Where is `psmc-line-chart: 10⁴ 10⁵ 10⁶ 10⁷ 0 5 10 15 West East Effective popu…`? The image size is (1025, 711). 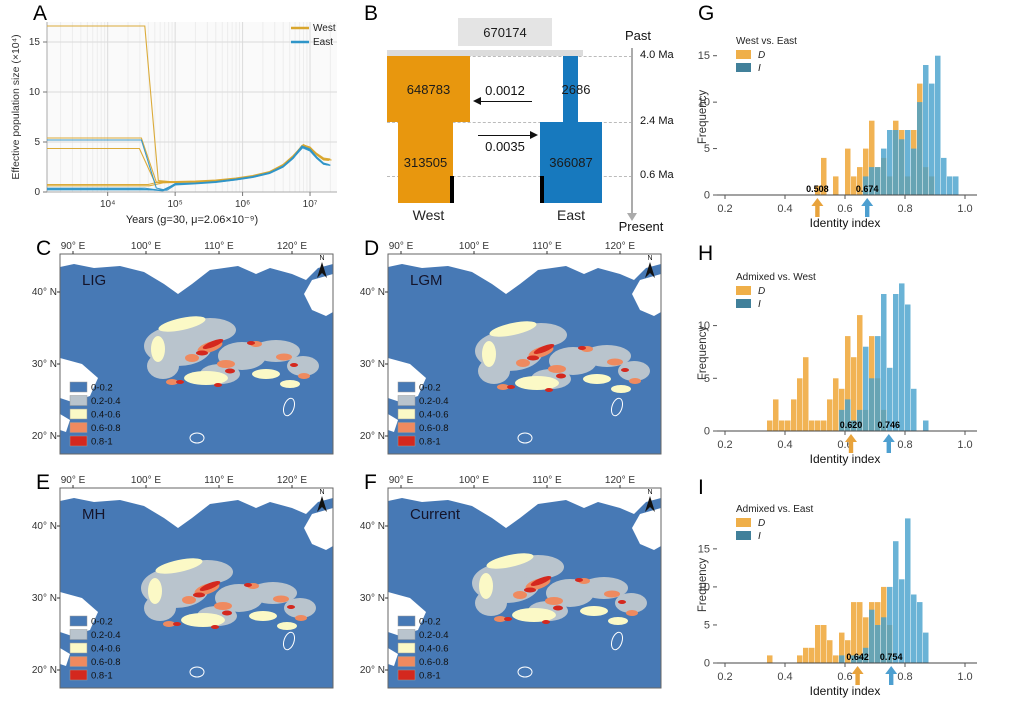
psmc-line-chart: 10⁴ 10⁵ 10⁶ 10⁷ 0 5 10 15 West East Effective popu… is located at coordinates (173, 124).